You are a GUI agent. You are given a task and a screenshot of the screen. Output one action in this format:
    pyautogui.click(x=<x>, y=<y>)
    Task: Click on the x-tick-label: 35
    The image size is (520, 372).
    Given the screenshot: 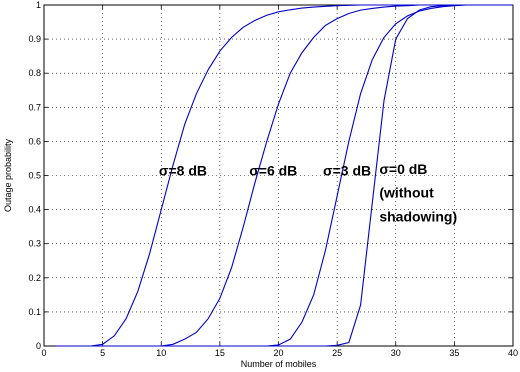 What is the action you would take?
    pyautogui.click(x=454, y=353)
    